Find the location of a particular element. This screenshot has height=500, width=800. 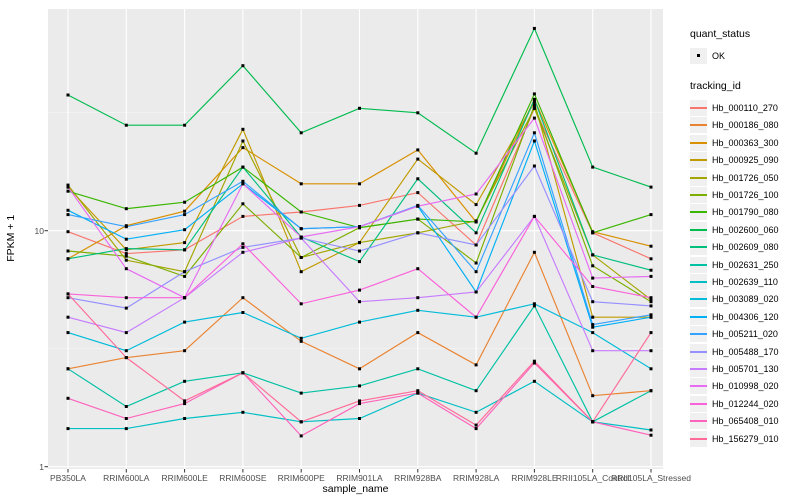

legend-item-Hb_003089_020: Hb_003089_020 is located at coordinates (745, 299).